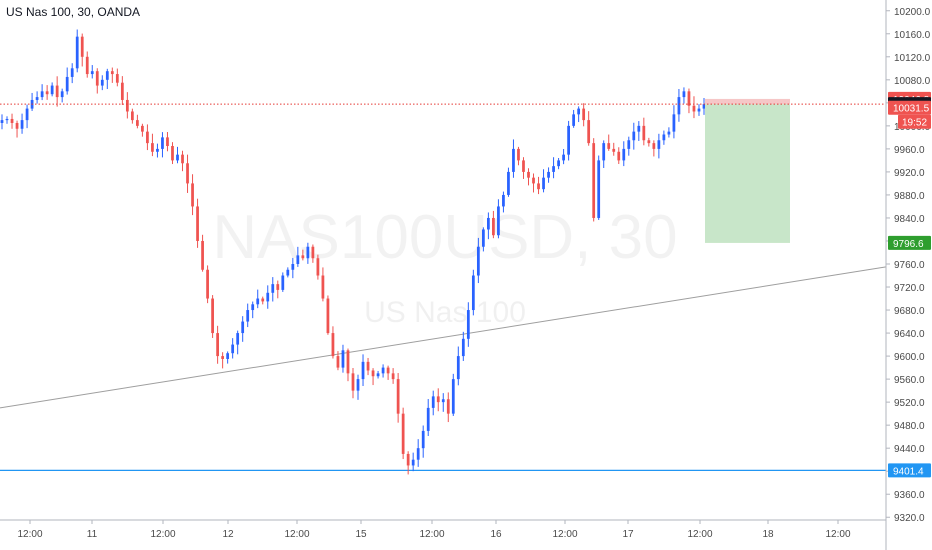 The width and height of the screenshot is (932, 550). What do you see at coordinates (909, 107) in the screenshot?
I see `price-tag` at bounding box center [909, 107].